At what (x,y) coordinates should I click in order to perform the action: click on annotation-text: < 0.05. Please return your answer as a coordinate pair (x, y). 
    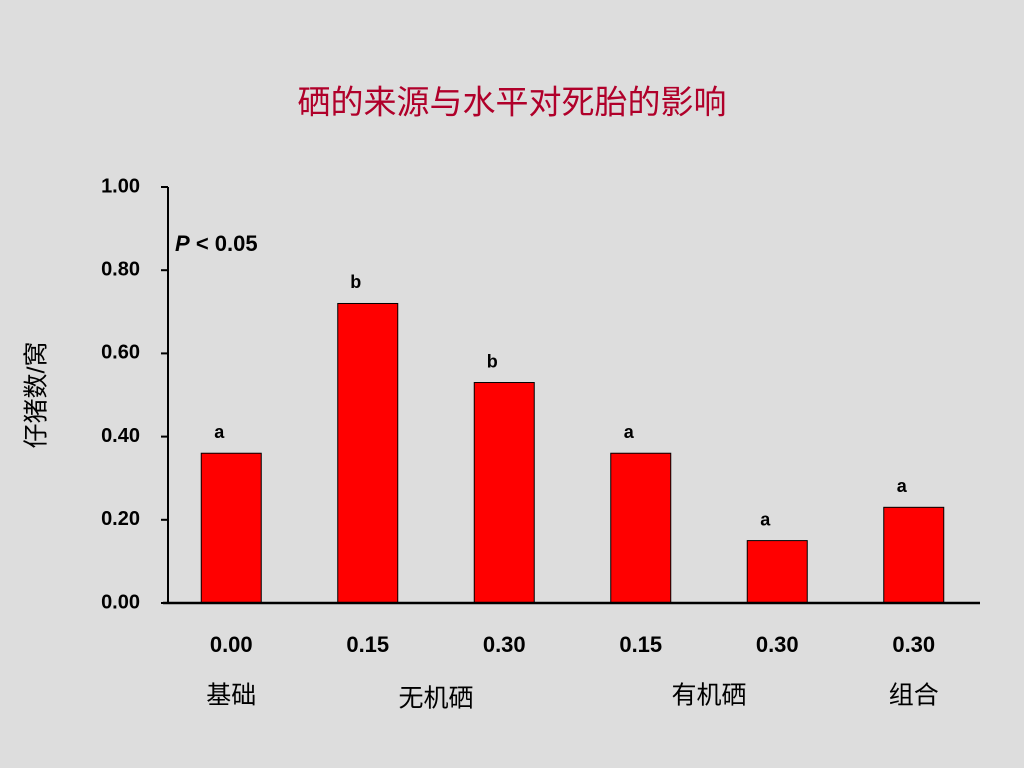
    Looking at the image, I should click on (227, 243).